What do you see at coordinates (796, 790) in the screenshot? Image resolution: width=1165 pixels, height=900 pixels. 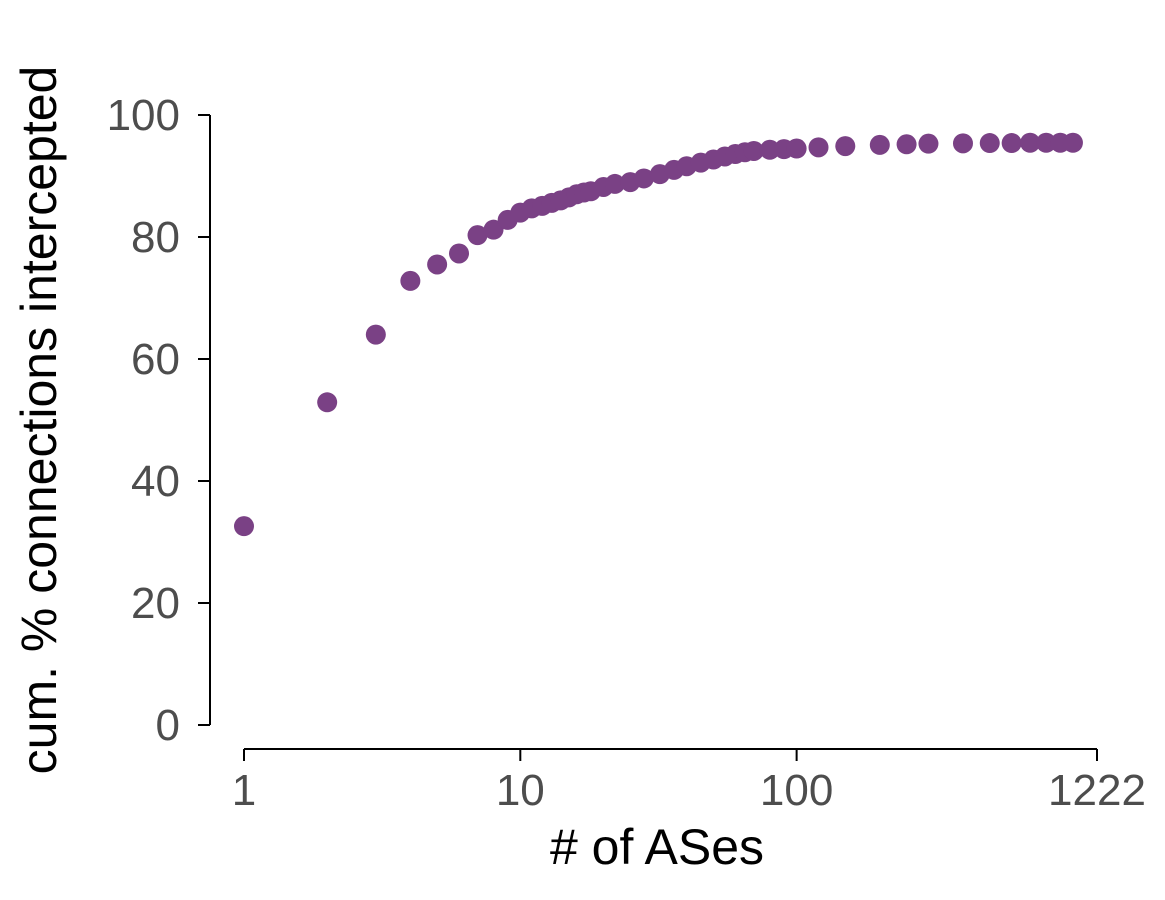 I see `x-tick-label: 100` at bounding box center [796, 790].